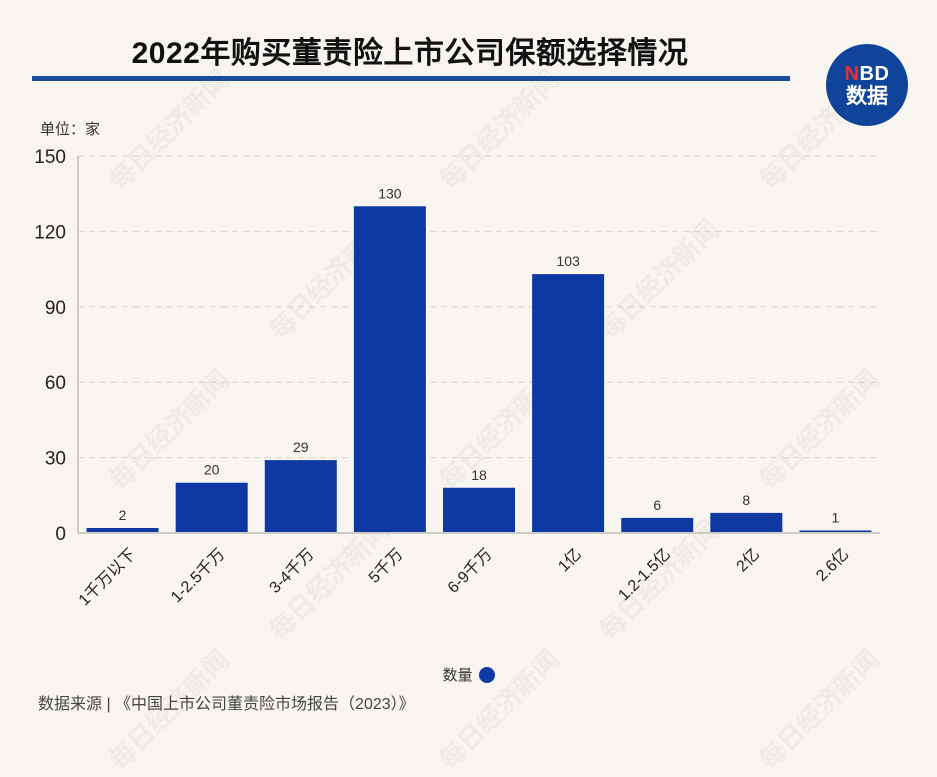 The height and width of the screenshot is (777, 937). I want to click on unit-label: 单位：家, so click(70, 129).